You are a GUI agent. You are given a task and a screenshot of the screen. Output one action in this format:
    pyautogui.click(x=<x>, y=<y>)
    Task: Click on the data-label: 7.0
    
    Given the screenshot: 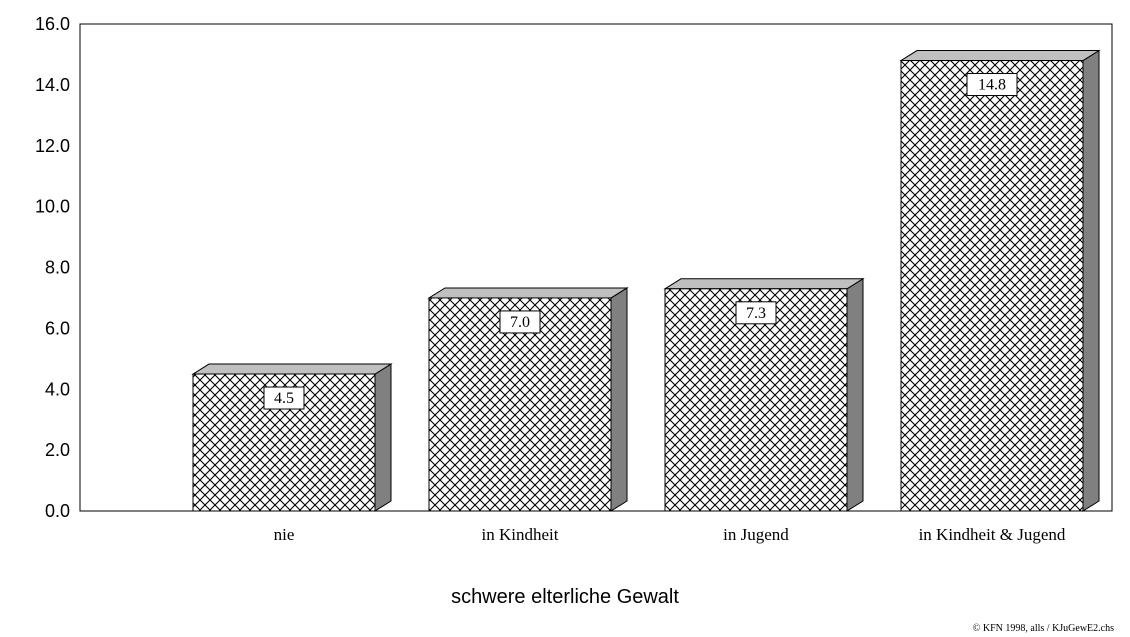 What is the action you would take?
    pyautogui.click(x=520, y=322)
    